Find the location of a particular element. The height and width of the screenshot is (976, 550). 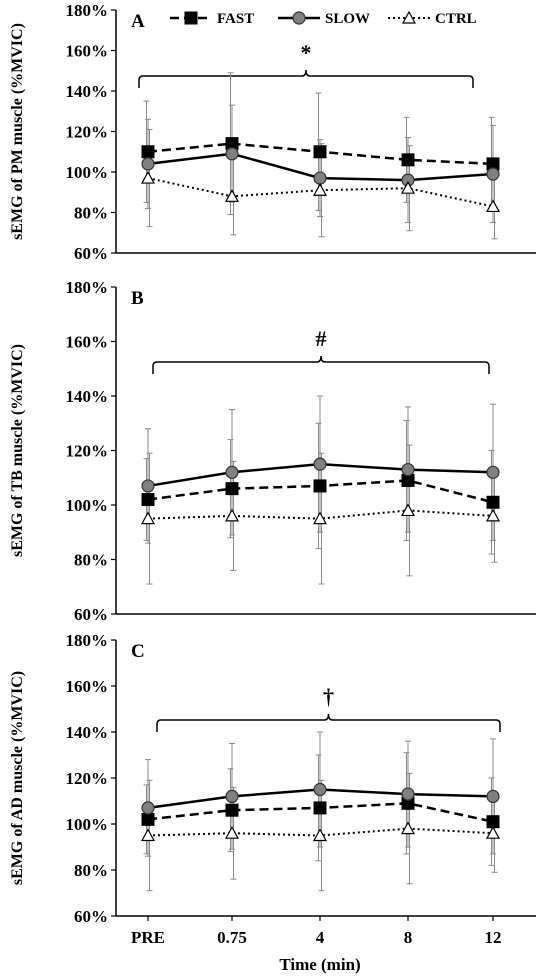

legend-marker-fast is located at coordinates (191, 18).